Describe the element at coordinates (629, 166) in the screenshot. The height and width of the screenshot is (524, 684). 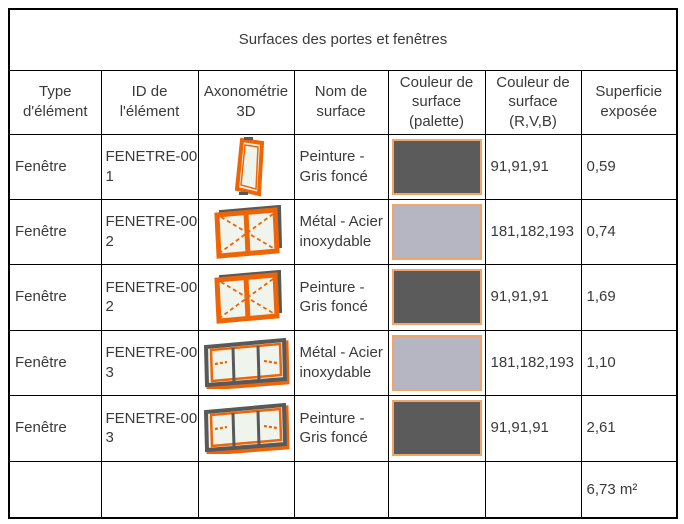
I see `area-cell: 0,59` at that location.